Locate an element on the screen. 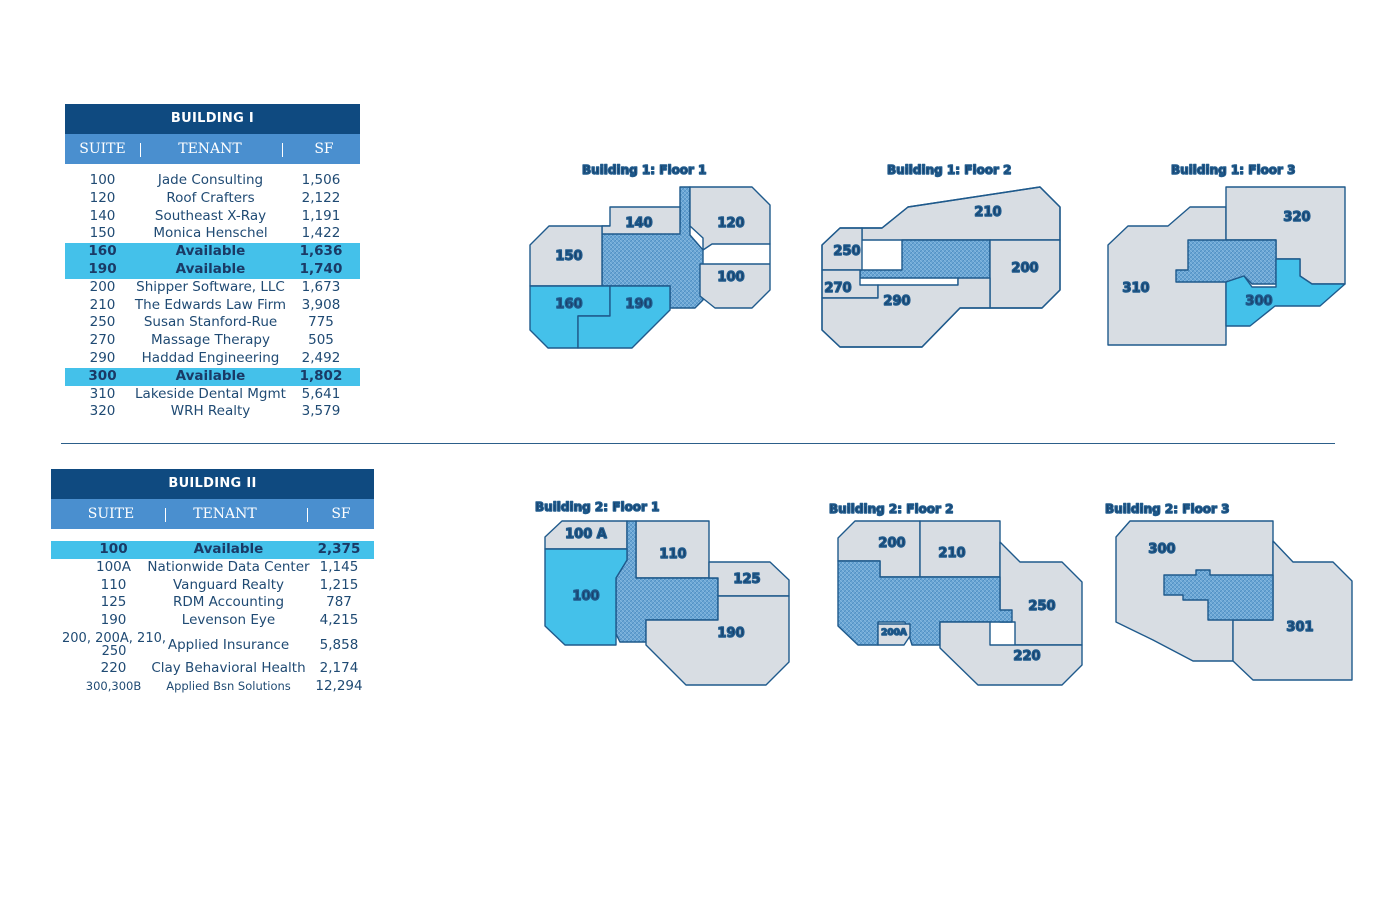 The image size is (1391, 900). suite-200a is located at coordinates (894, 634).